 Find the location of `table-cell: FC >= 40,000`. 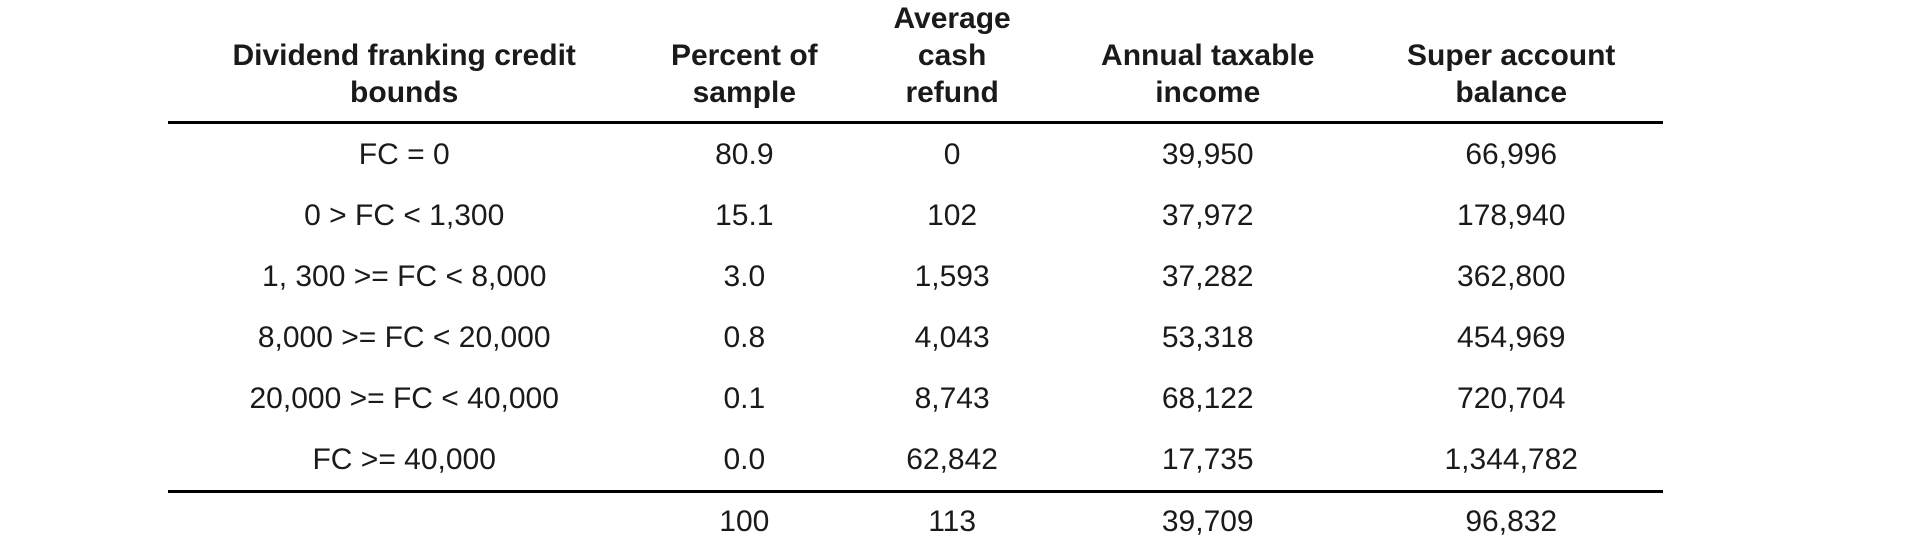

table-cell: FC >= 40,000 is located at coordinates (404, 460).